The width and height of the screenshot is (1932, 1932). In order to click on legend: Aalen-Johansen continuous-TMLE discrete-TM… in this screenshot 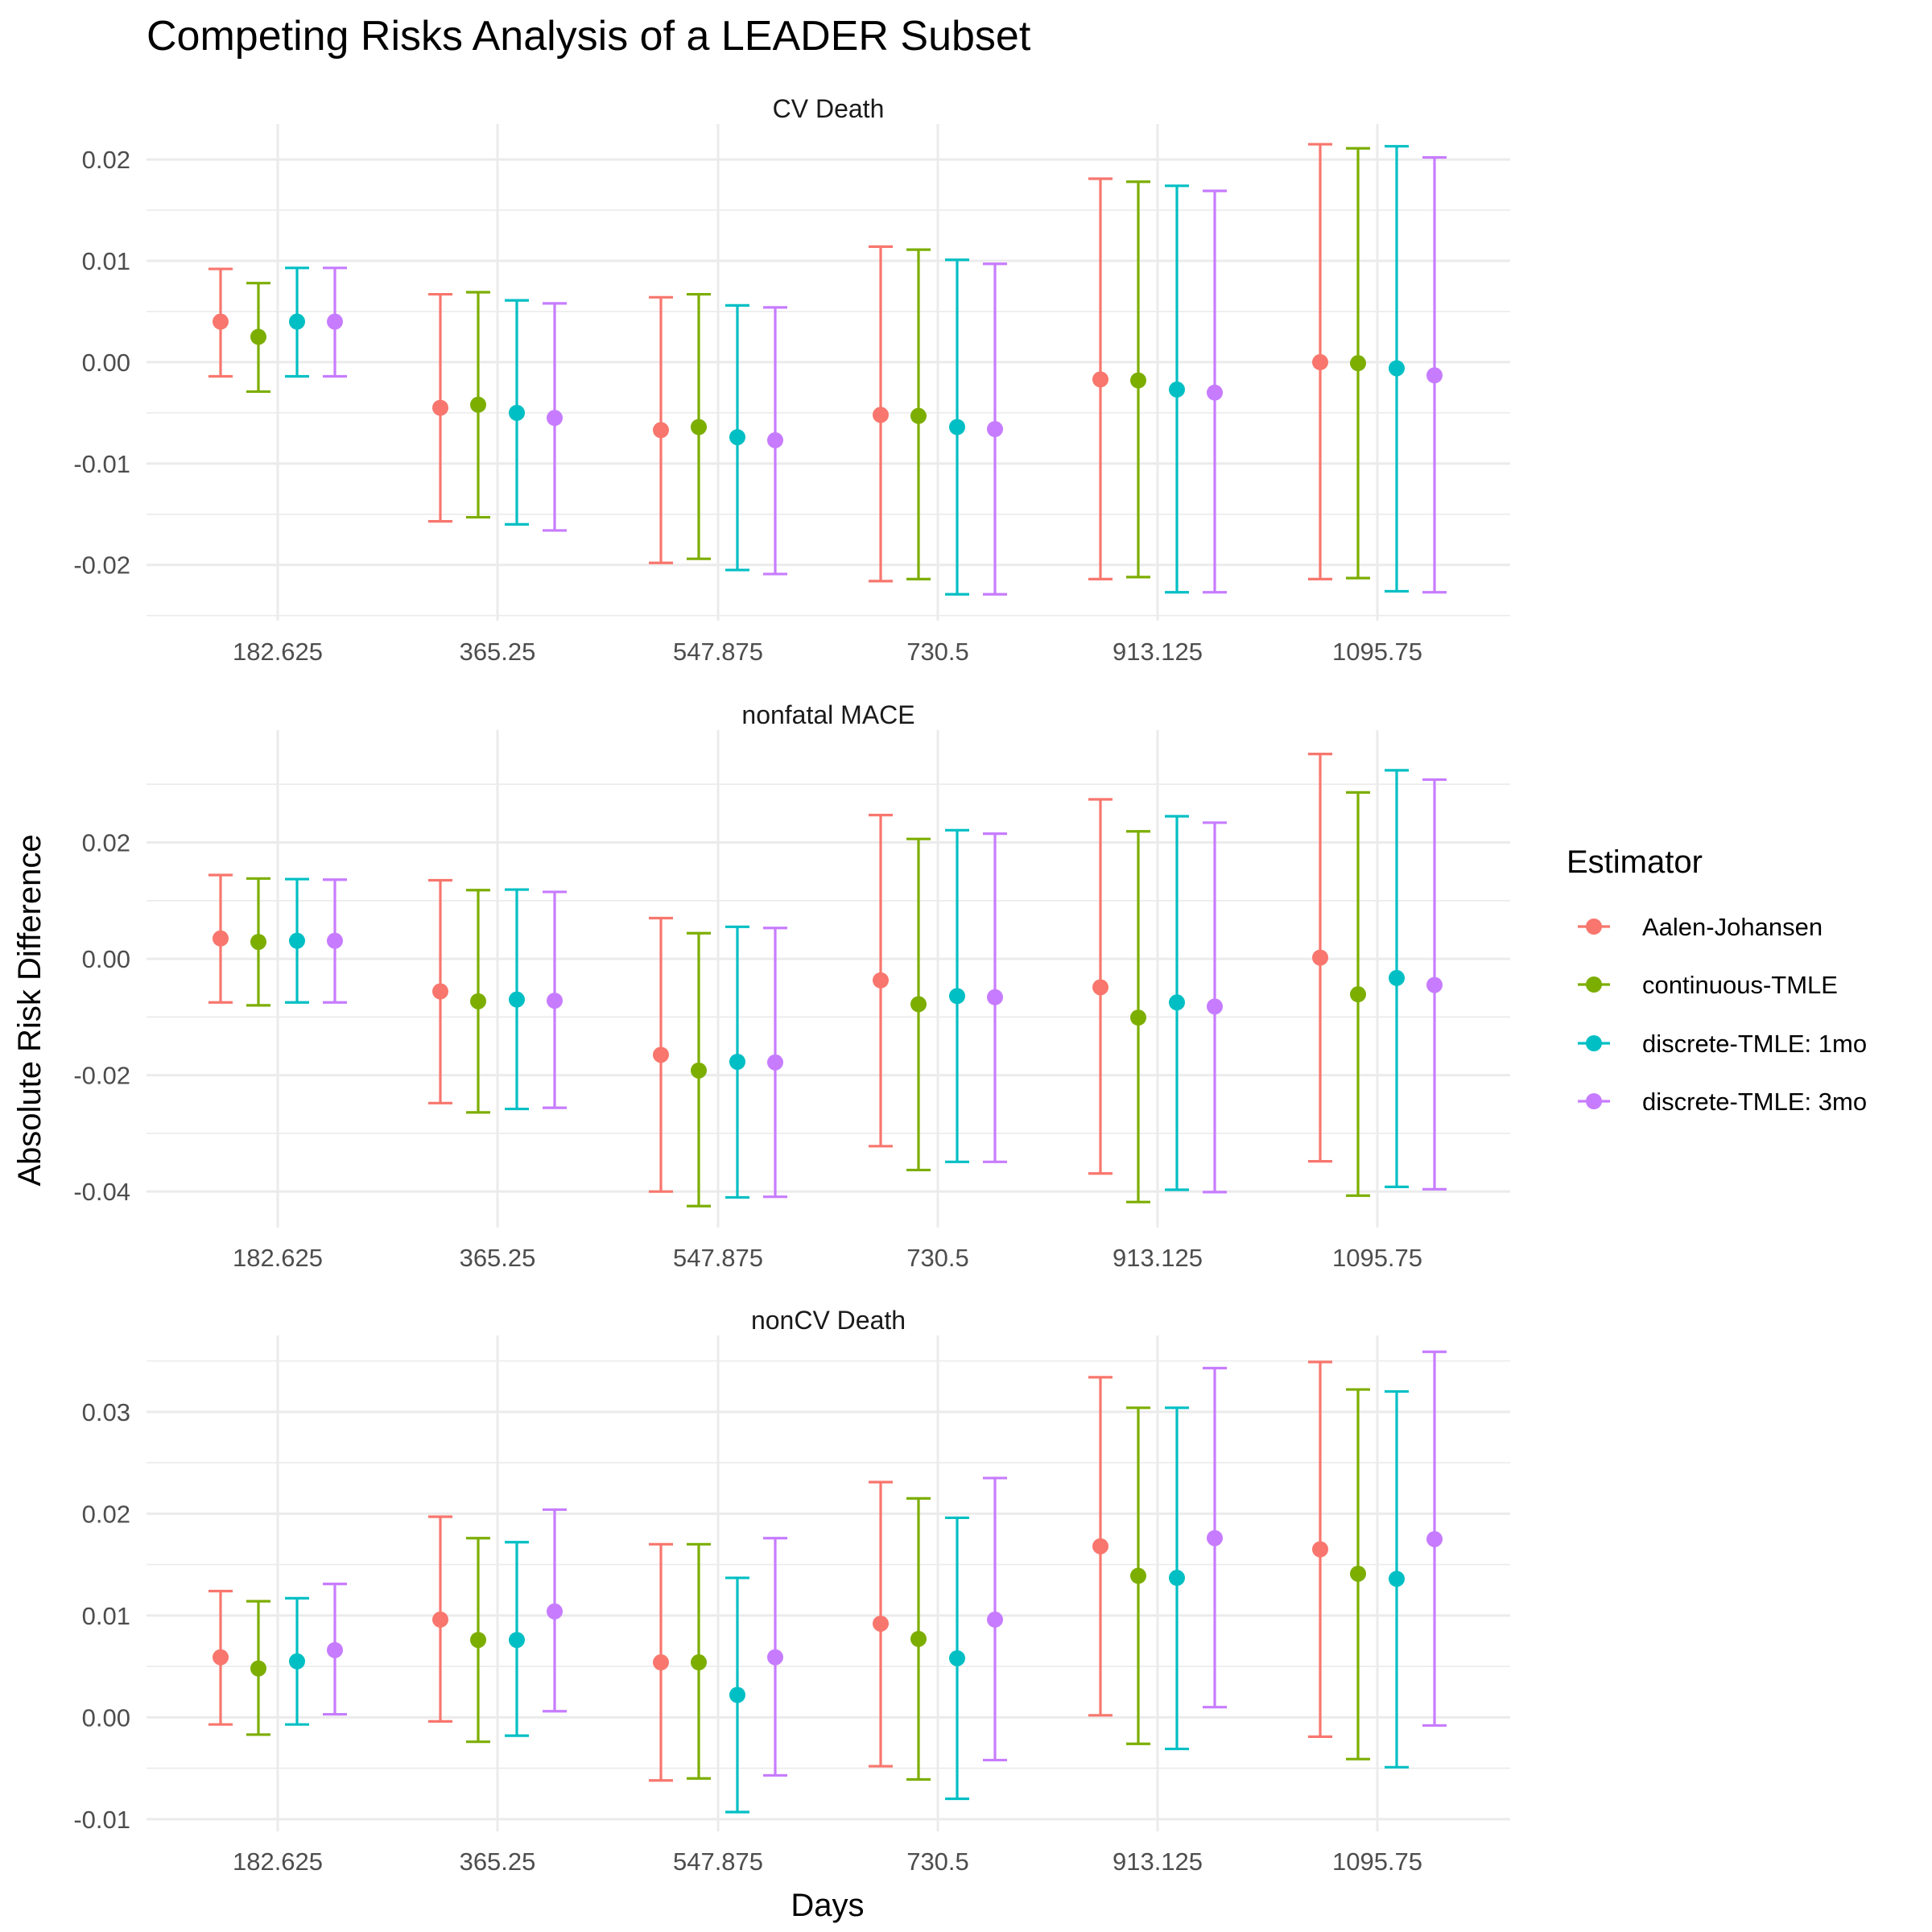, I will do `click(1722, 1014)`.